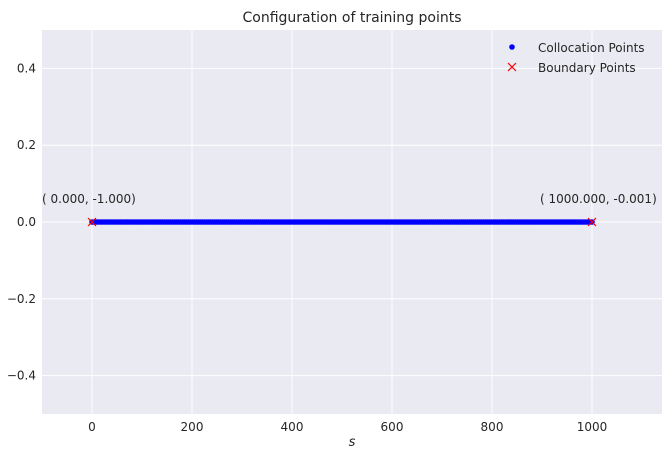  I want to click on legend-boundary-label: Boundary Points, so click(587, 68).